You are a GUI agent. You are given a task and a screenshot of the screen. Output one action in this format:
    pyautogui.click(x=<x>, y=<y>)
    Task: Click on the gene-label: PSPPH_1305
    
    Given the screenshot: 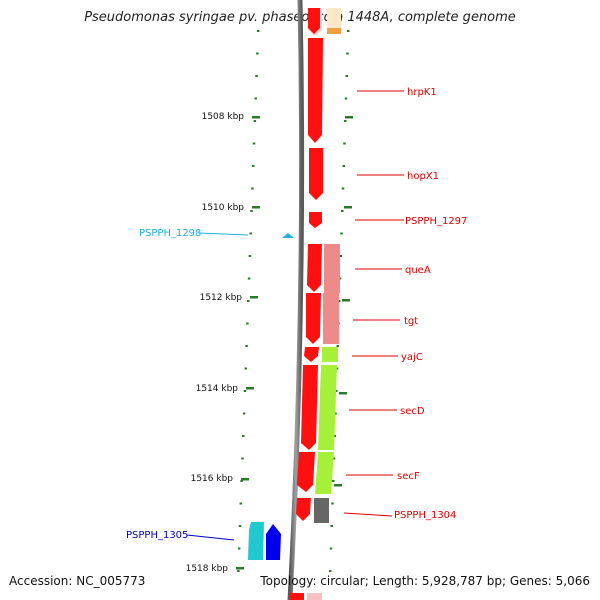 What is the action you would take?
    pyautogui.click(x=157, y=535)
    